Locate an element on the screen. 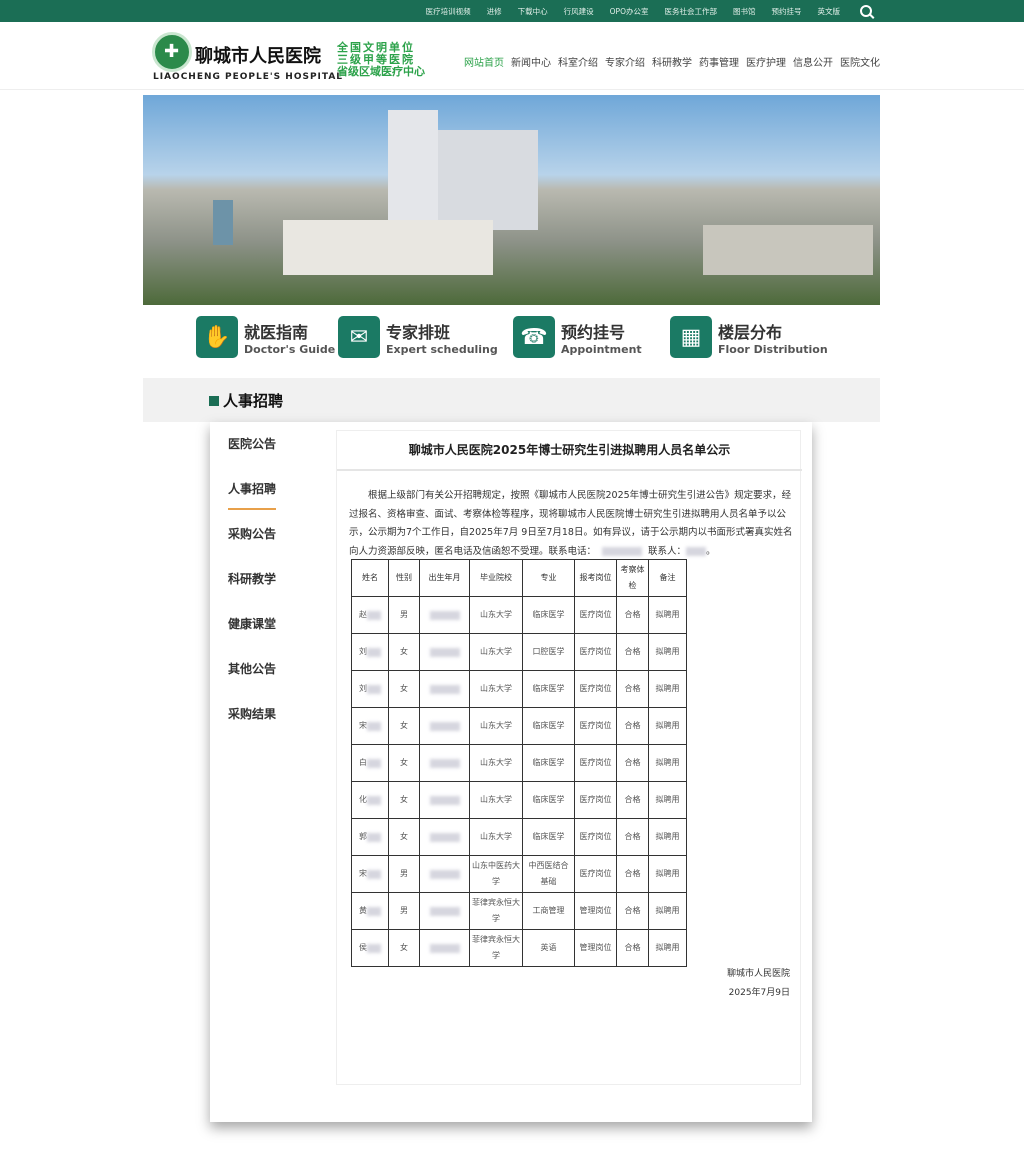 This screenshot has width=1024, height=1152. quick-link-text: 楼层分布 Floor Distribution is located at coordinates (773, 337).